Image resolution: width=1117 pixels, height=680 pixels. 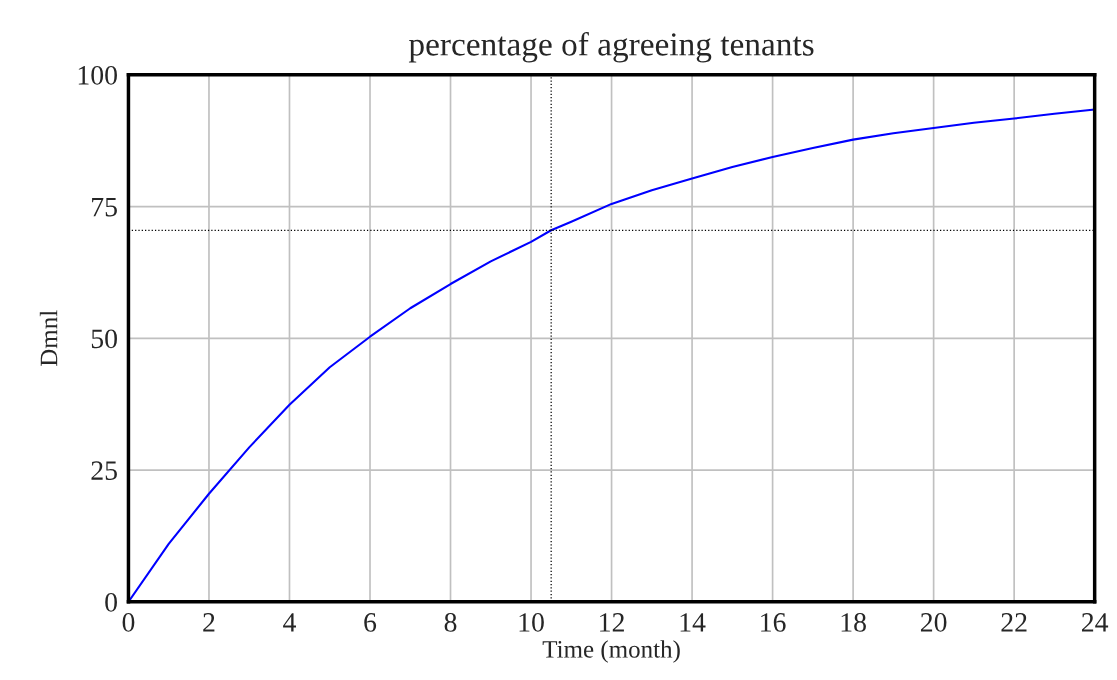 What do you see at coordinates (128, 622) in the screenshot?
I see `x-tick-label: 0` at bounding box center [128, 622].